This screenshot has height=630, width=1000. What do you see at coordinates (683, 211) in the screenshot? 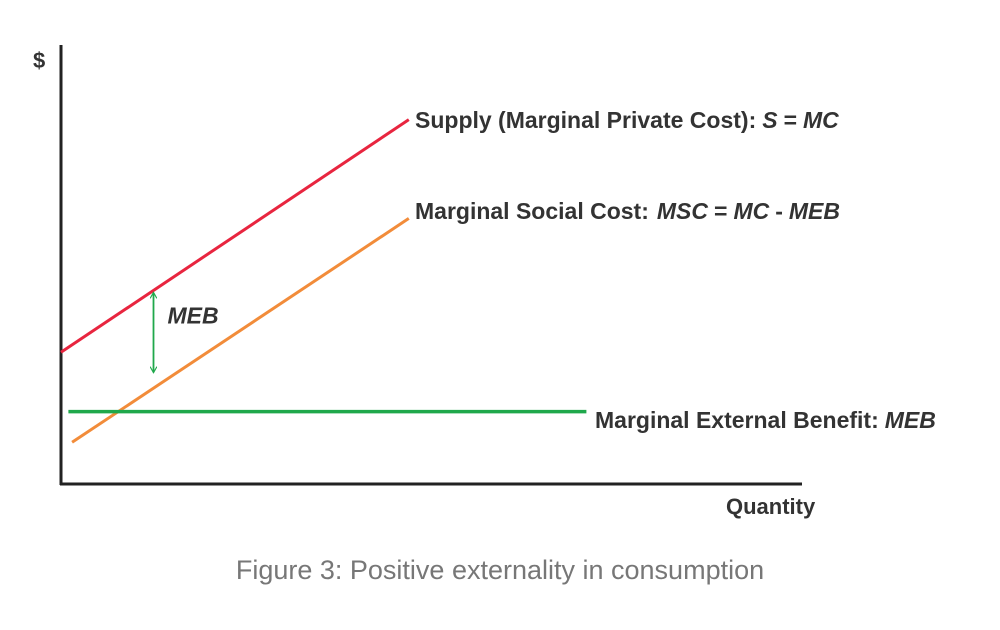
I see `msc-formula-msc: MSC` at bounding box center [683, 211].